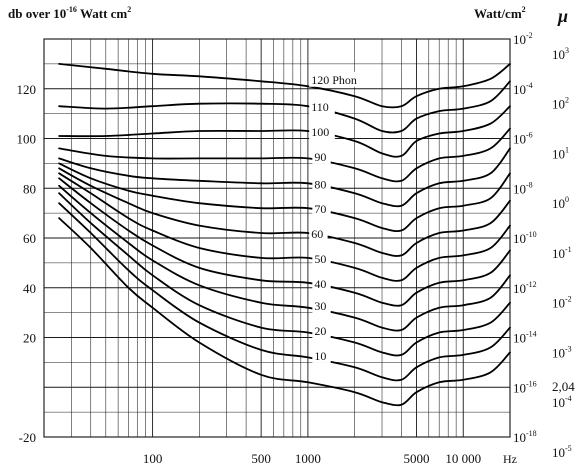 Image resolution: width=581 pixels, height=466 pixels. Describe the element at coordinates (500, 13) in the screenshot. I see `right-axis-title-intensity: Watt/cm2` at that location.